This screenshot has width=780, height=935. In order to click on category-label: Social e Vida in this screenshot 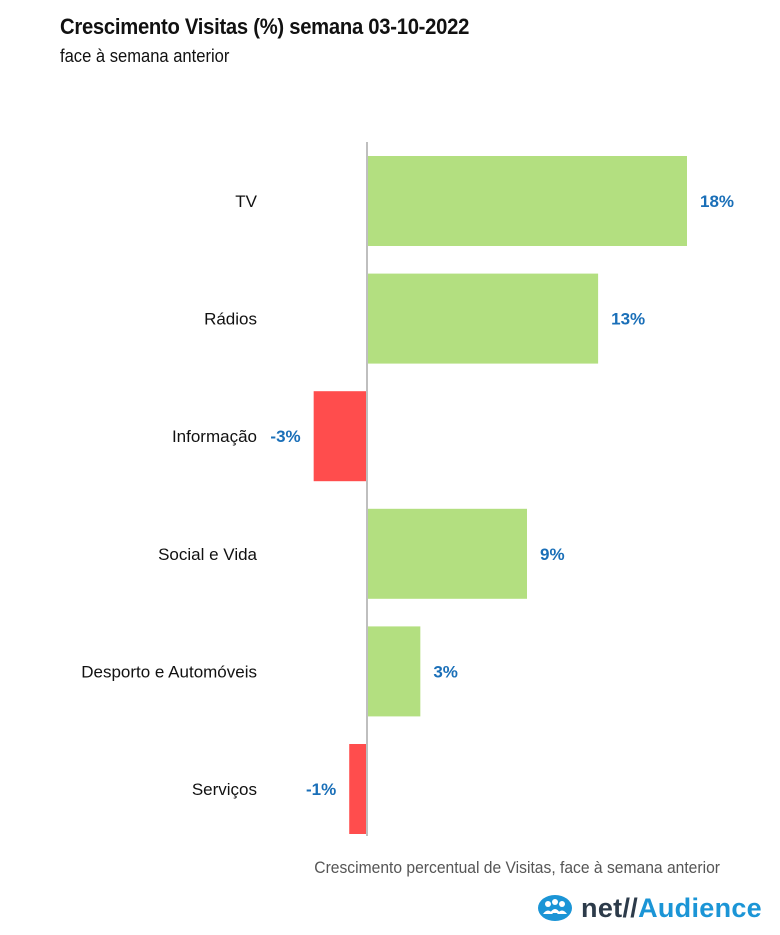, I will do `click(207, 554)`.